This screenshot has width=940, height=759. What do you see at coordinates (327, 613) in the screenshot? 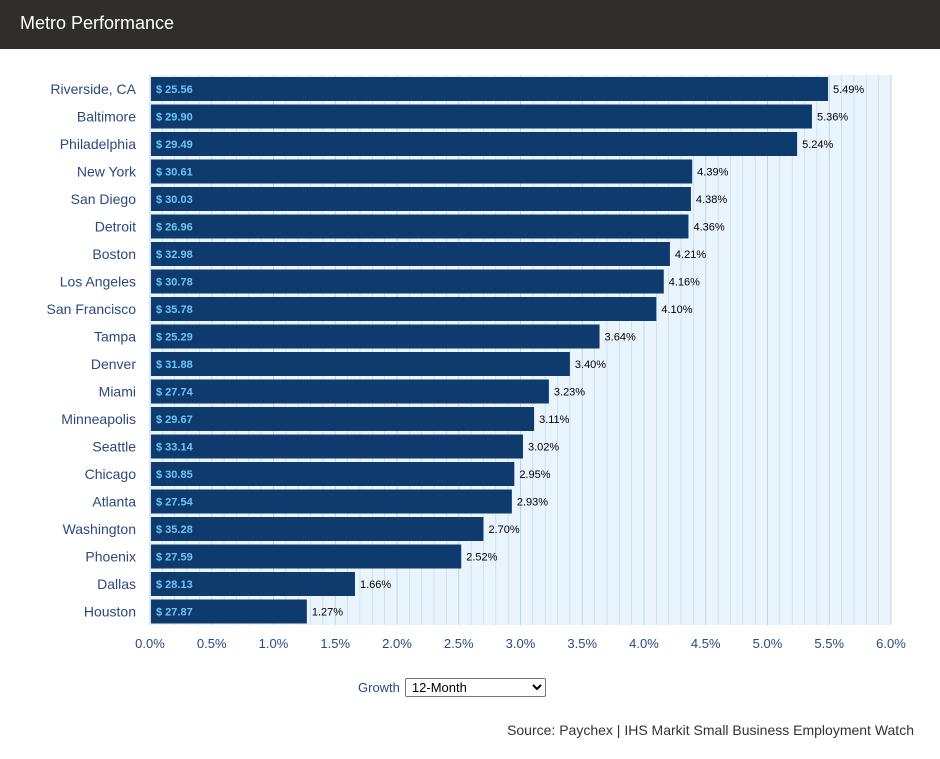
I see `value-label: 1.27%` at bounding box center [327, 613].